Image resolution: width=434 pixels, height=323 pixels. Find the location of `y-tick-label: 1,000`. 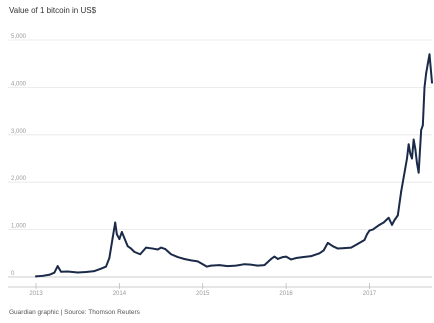

y-tick-label: 1,000 is located at coordinates (19, 227).